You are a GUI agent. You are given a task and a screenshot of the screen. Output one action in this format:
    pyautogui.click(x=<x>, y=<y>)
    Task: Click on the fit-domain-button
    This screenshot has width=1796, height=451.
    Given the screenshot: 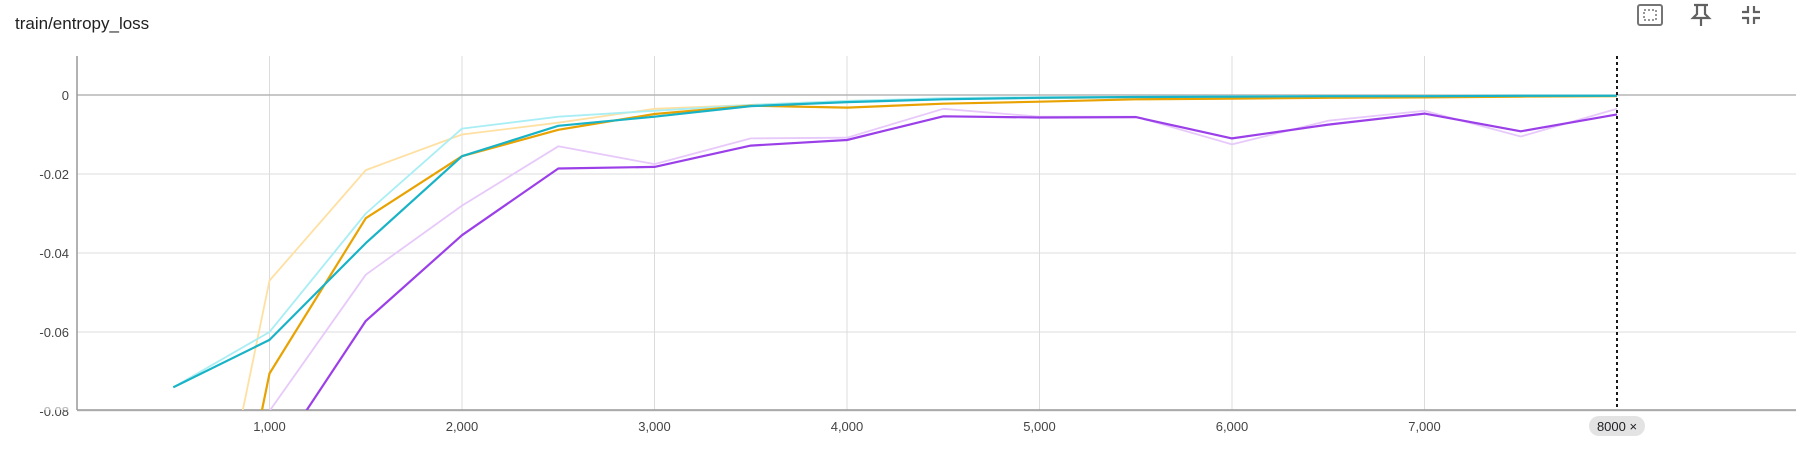 What is the action you would take?
    pyautogui.click(x=1650, y=15)
    